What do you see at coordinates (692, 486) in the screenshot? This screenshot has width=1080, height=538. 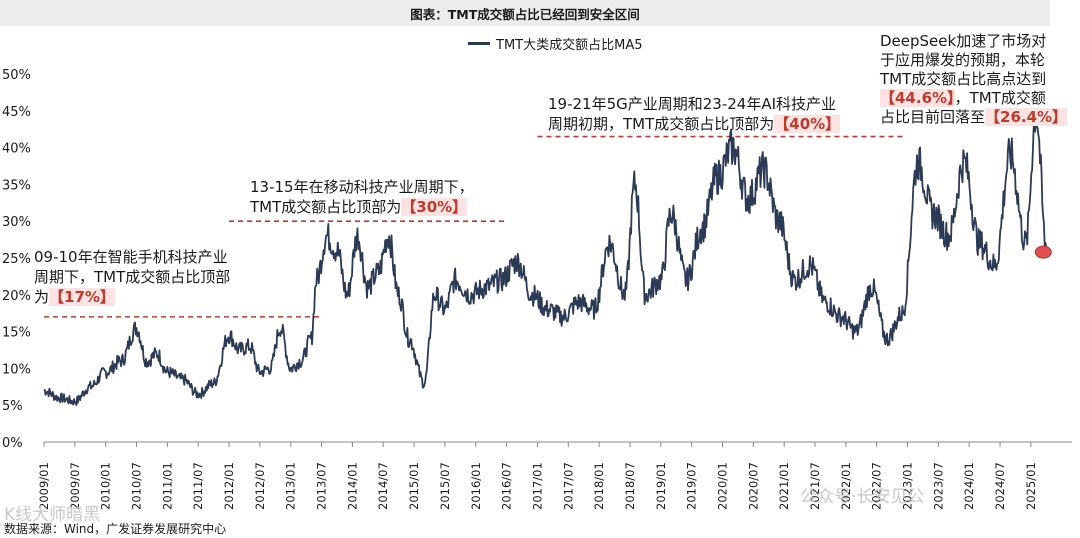 I see `x-tick-label: 2019/07` at bounding box center [692, 486].